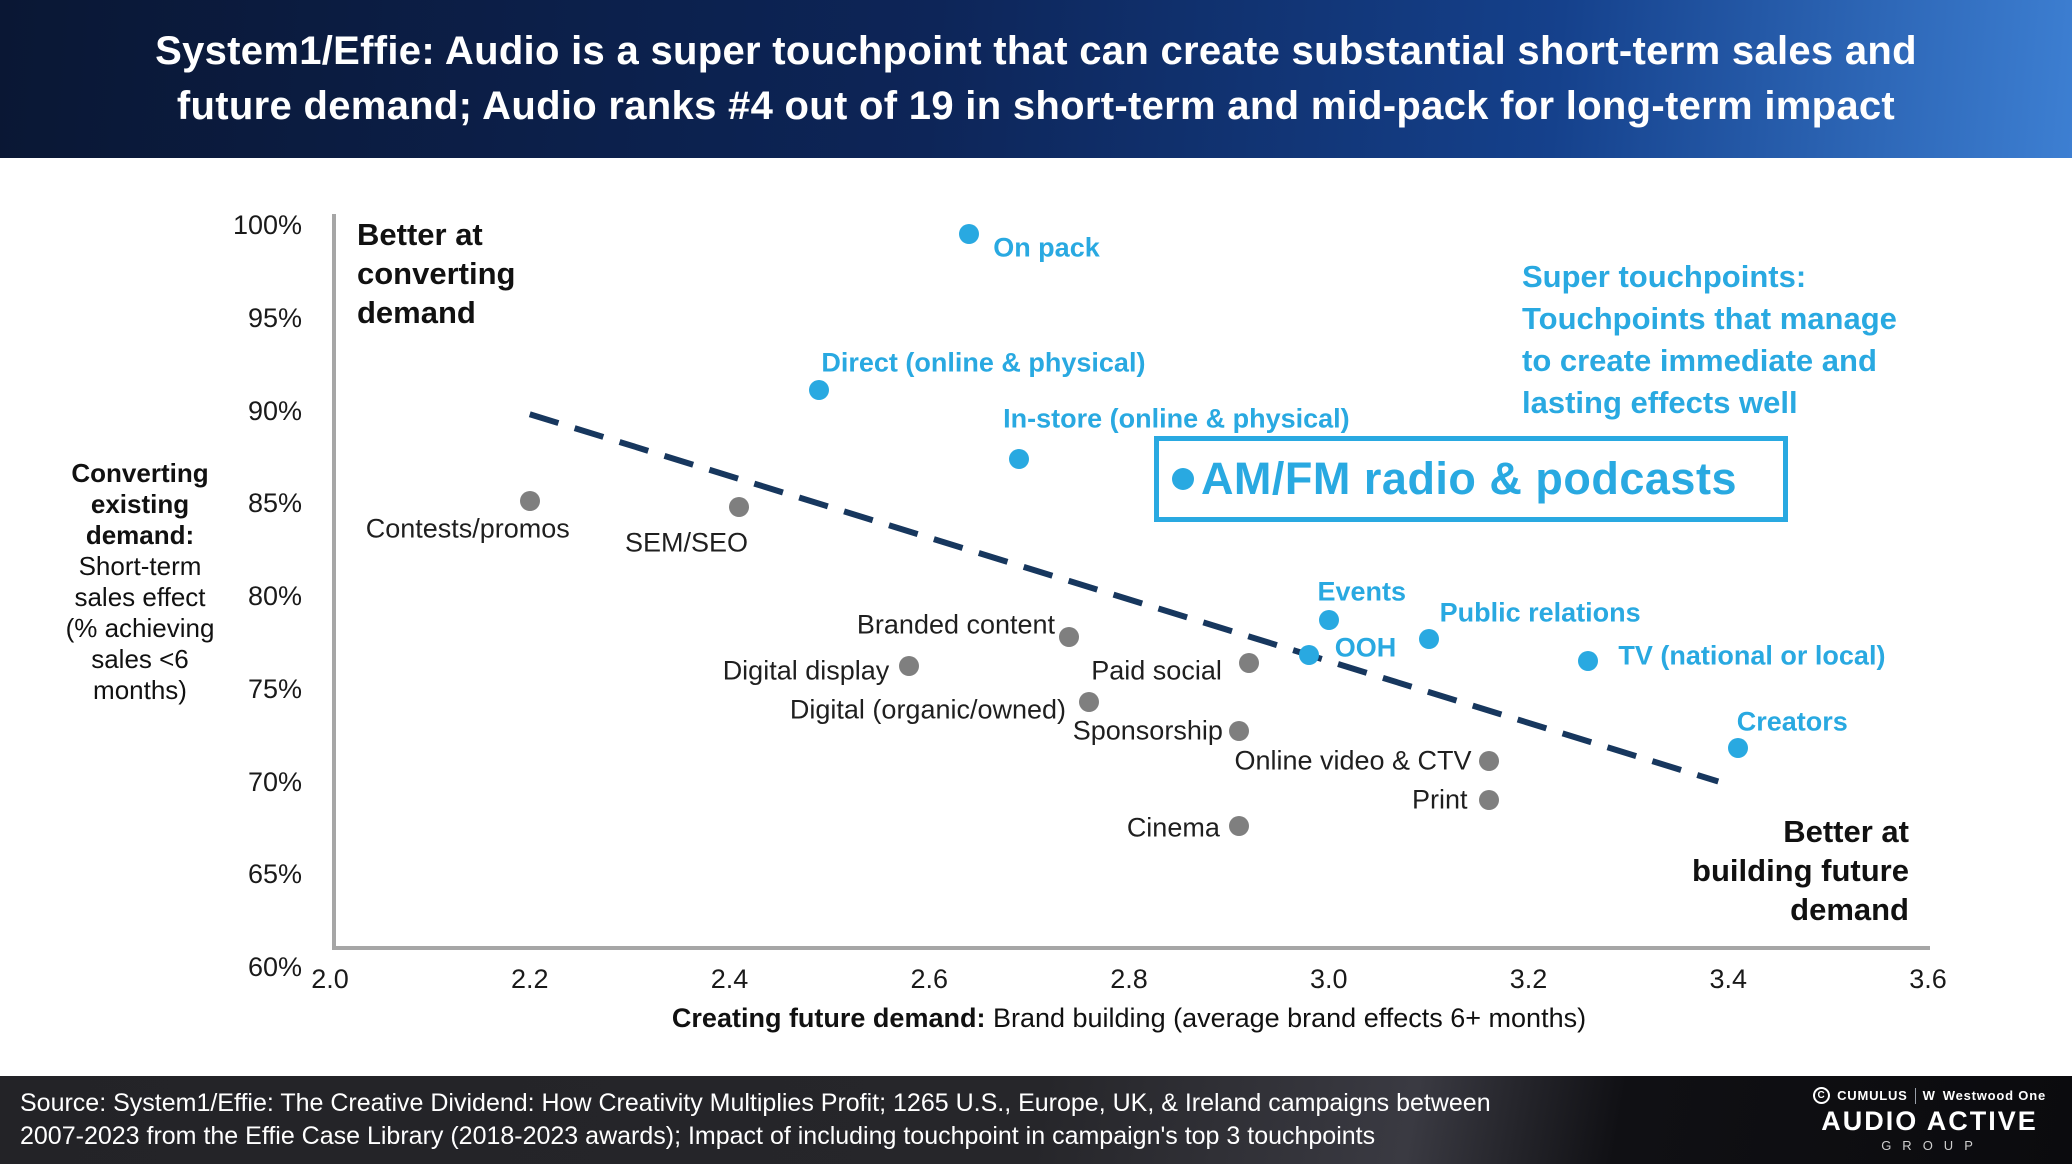 This screenshot has height=1164, width=2072. What do you see at coordinates (1528, 979) in the screenshot?
I see `x-tick-label: 3.2` at bounding box center [1528, 979].